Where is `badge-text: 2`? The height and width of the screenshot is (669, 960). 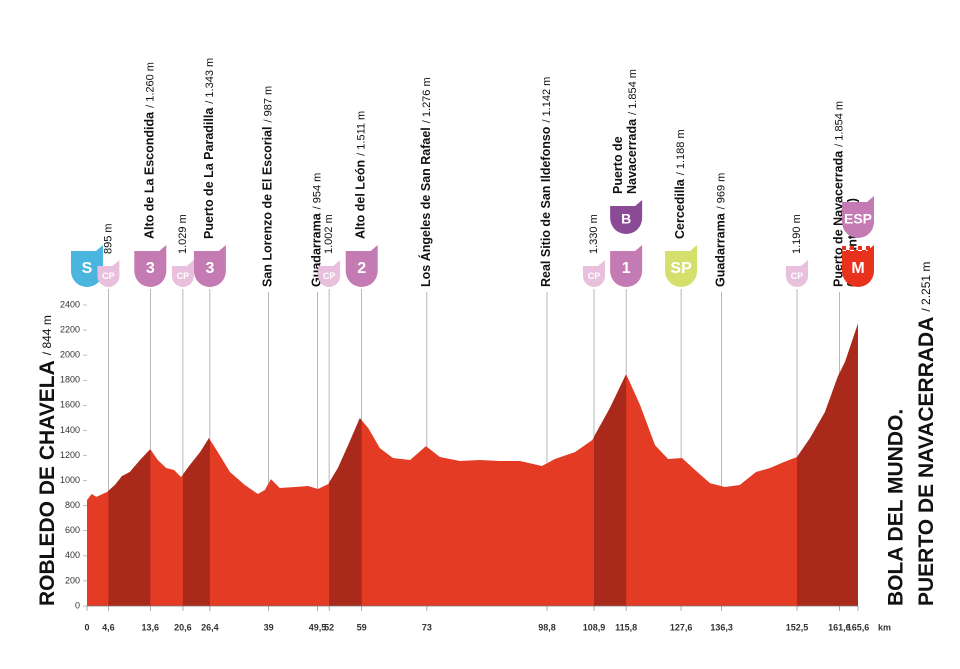
badge-text: 2 is located at coordinates (361, 268).